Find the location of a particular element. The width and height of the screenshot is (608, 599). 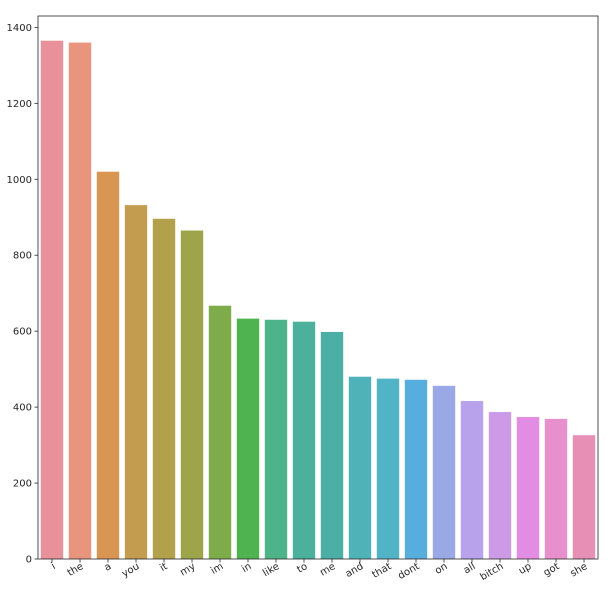

bar-bitch is located at coordinates (500, 485).